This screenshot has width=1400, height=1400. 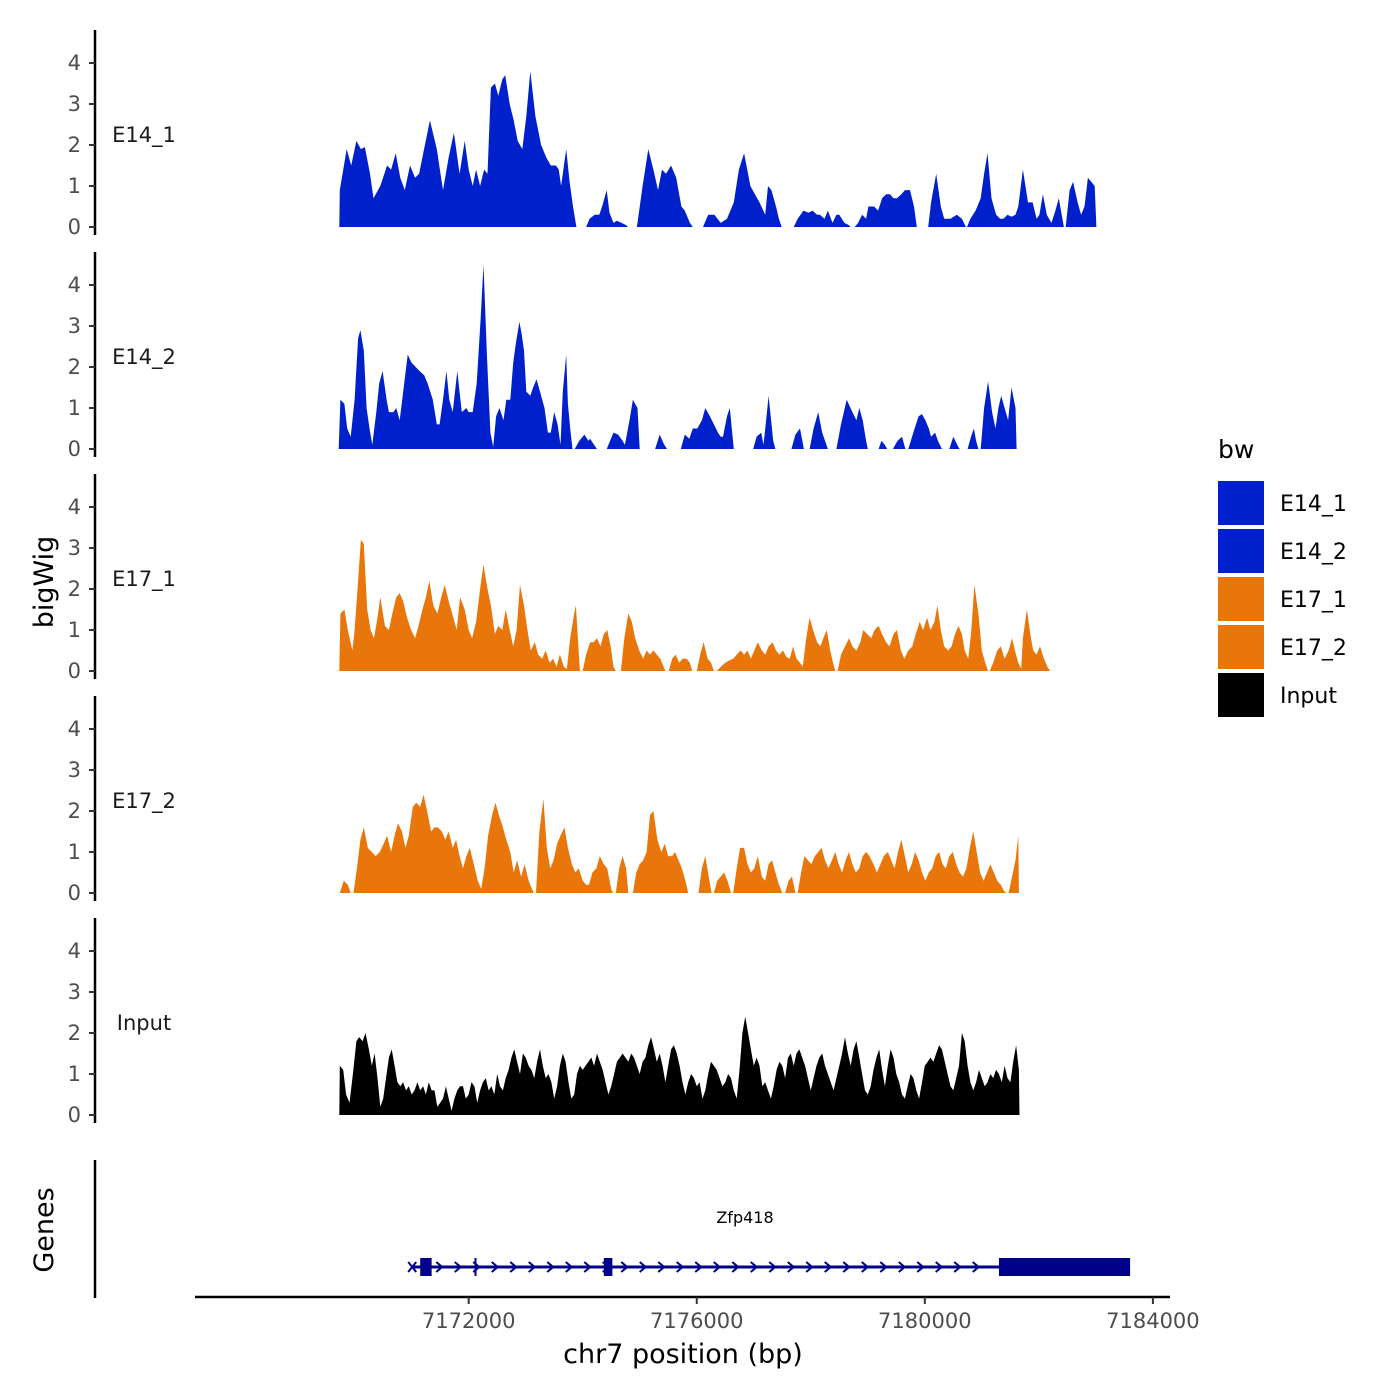 I want to click on gene-start-mark, so click(x=412, y=1267).